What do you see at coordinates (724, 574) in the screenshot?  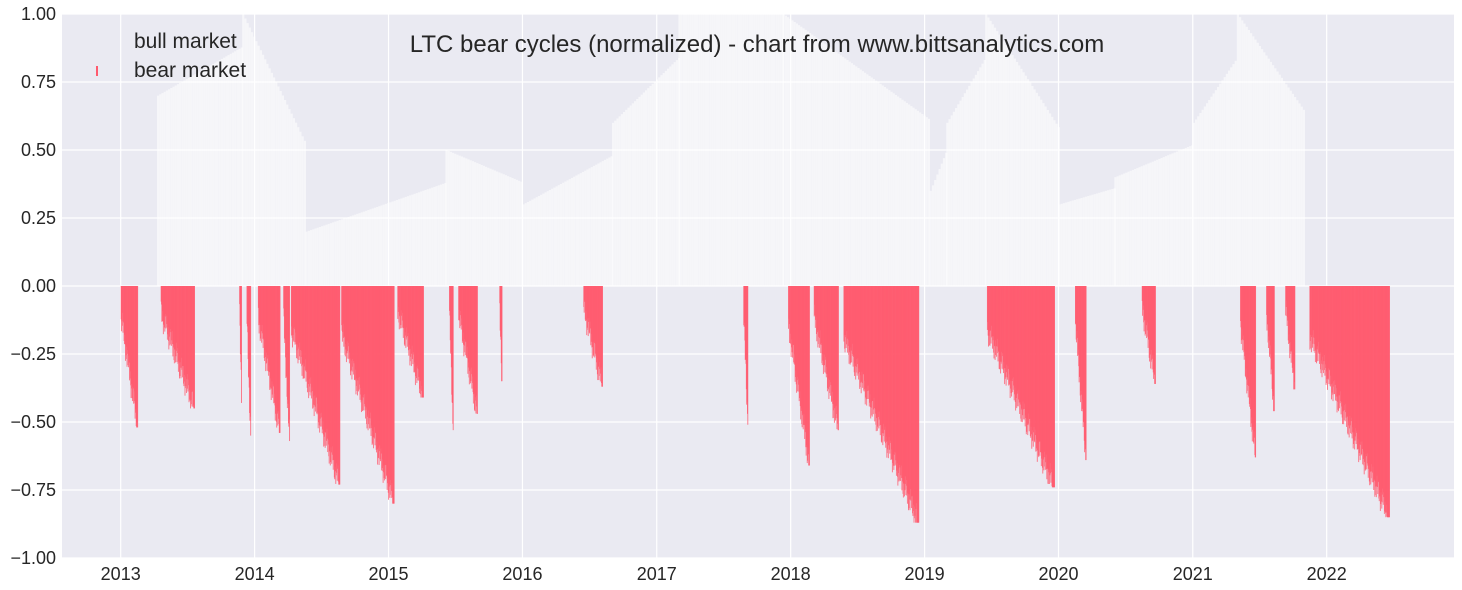 I see `x-axis: 2013 2014 2015 2016 2017 2018 2019 2020 2021 2022` at bounding box center [724, 574].